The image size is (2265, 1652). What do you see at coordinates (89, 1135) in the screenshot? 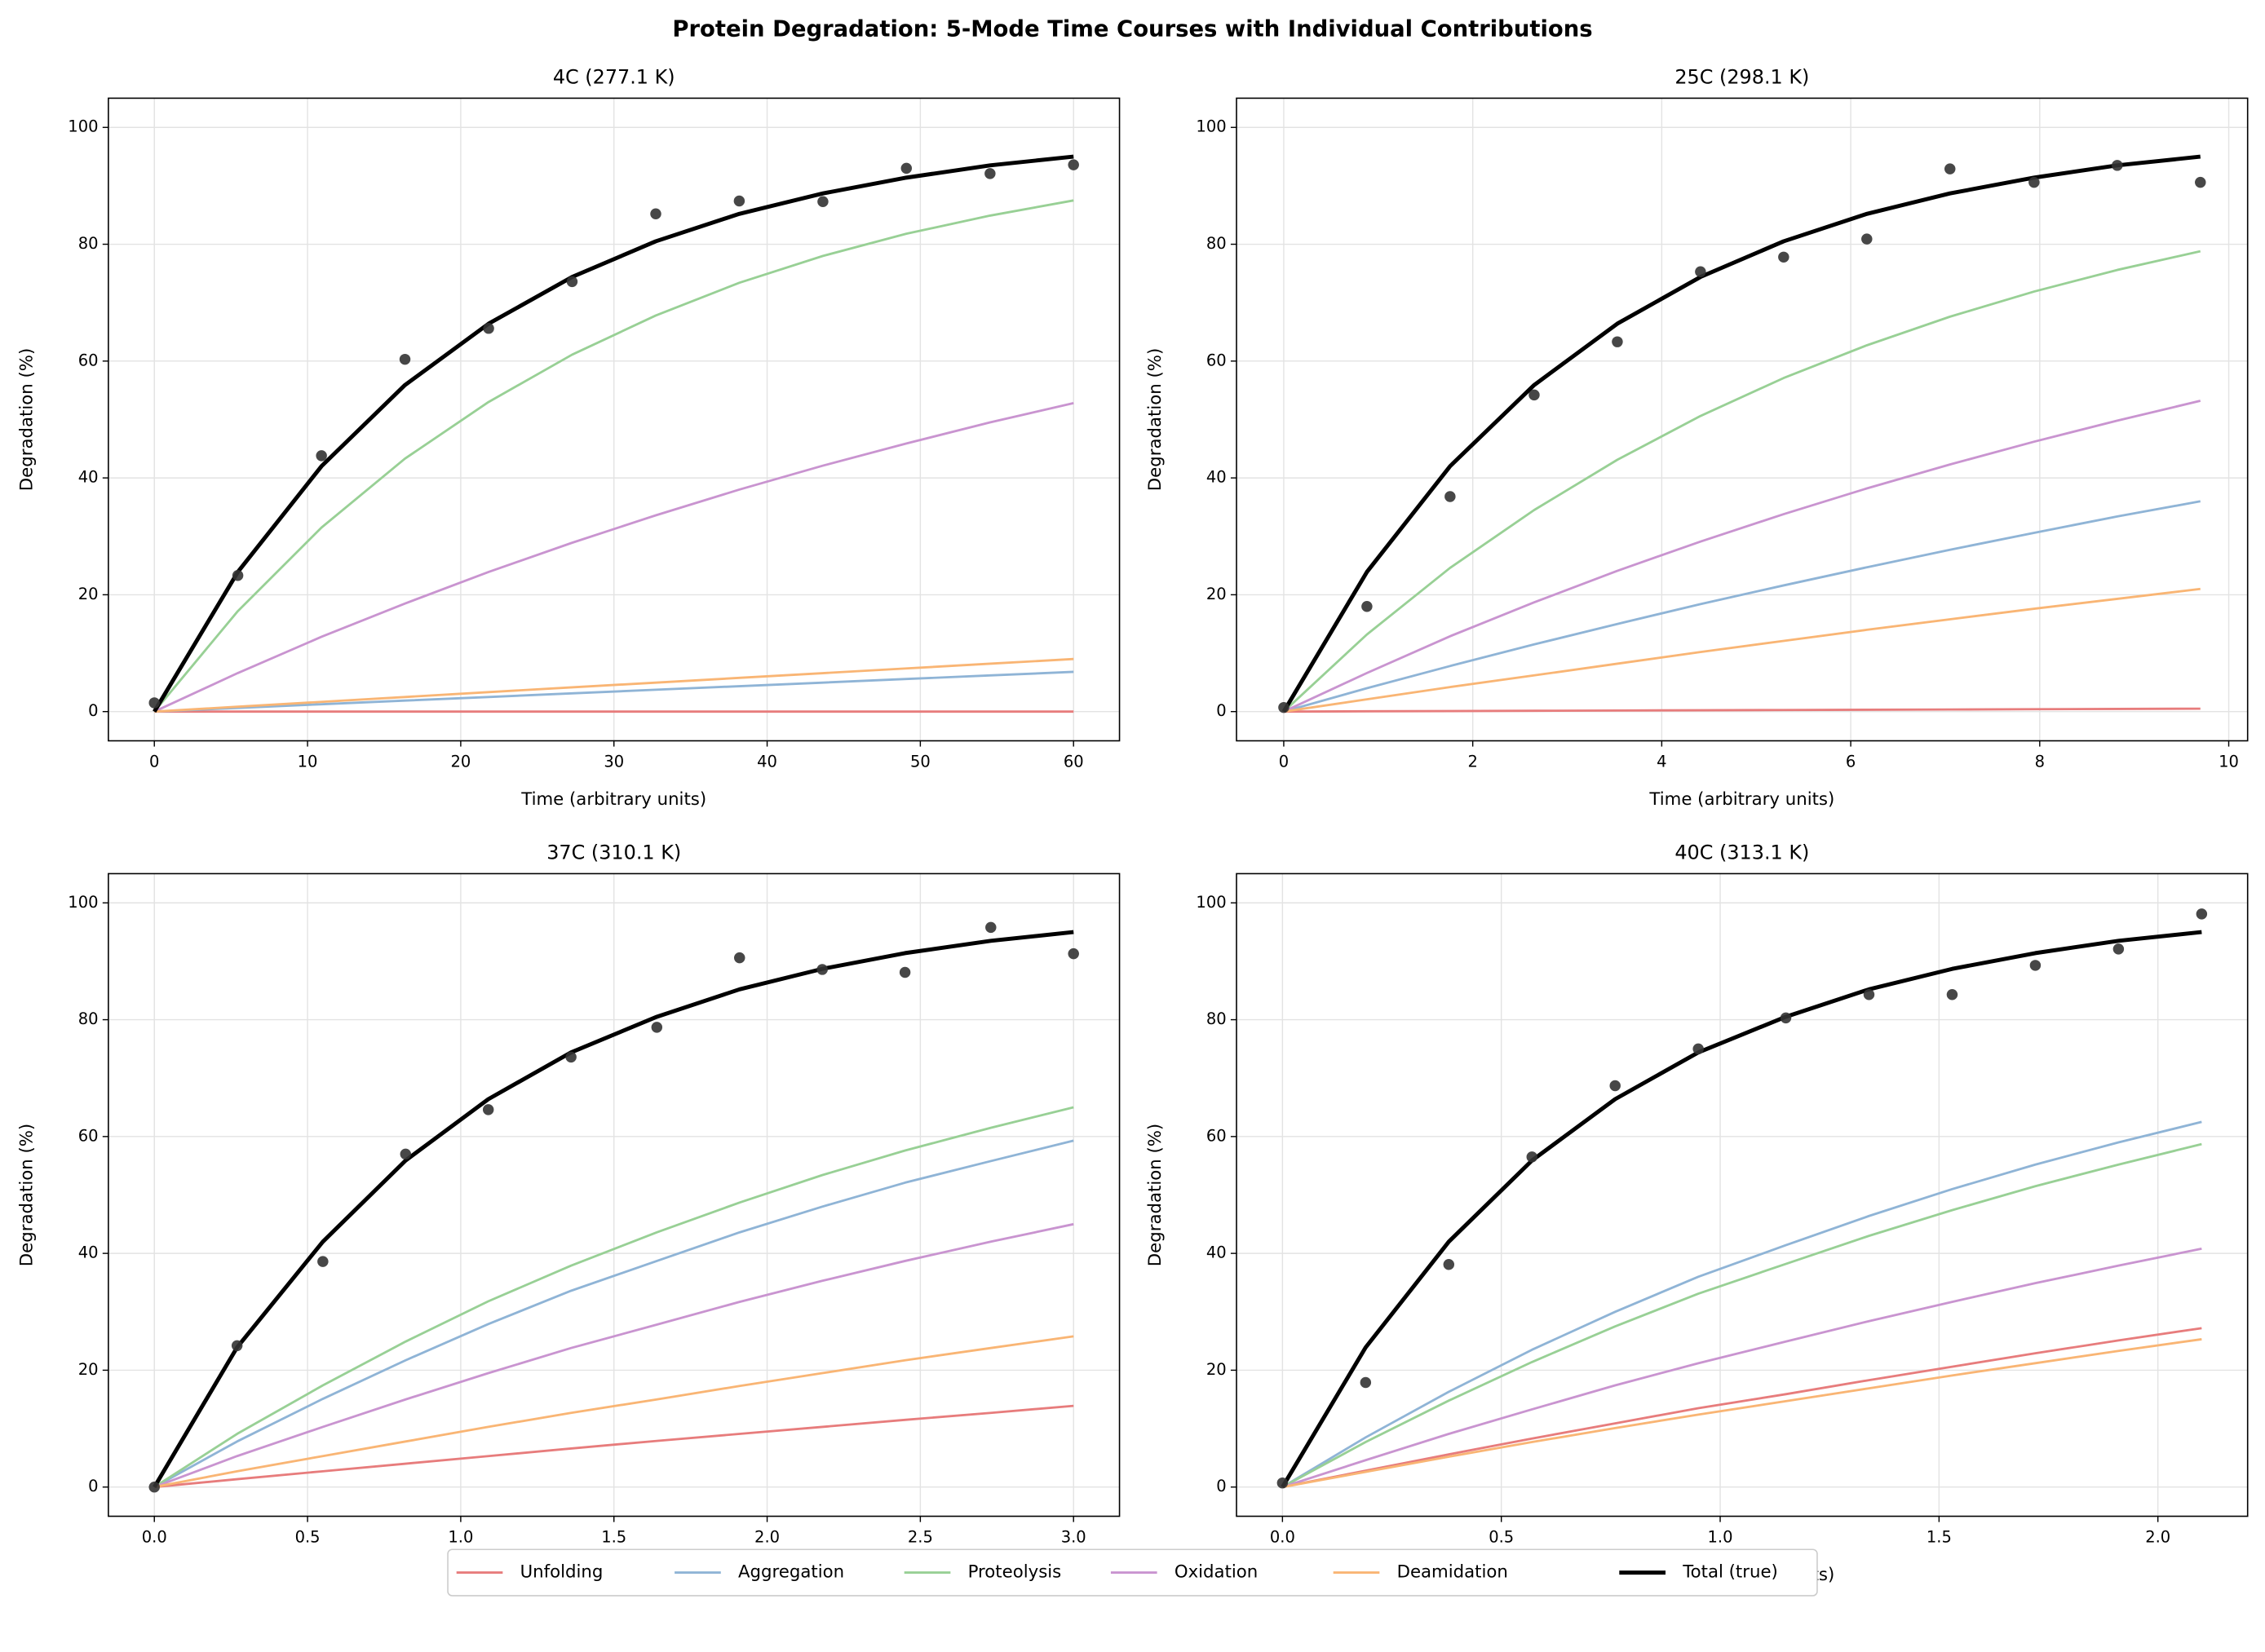
I see `y-tick-label: 60` at bounding box center [89, 1135].